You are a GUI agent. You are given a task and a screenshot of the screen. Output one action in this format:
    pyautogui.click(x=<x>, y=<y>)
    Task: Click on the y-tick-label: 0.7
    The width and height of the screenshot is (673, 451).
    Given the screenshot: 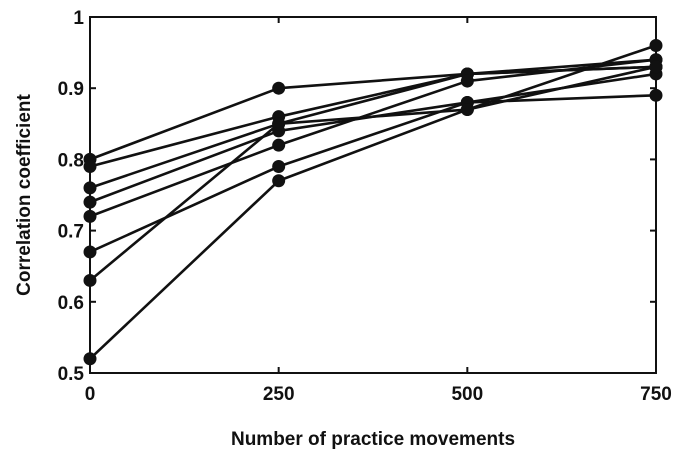 What is the action you would take?
    pyautogui.click(x=71, y=232)
    